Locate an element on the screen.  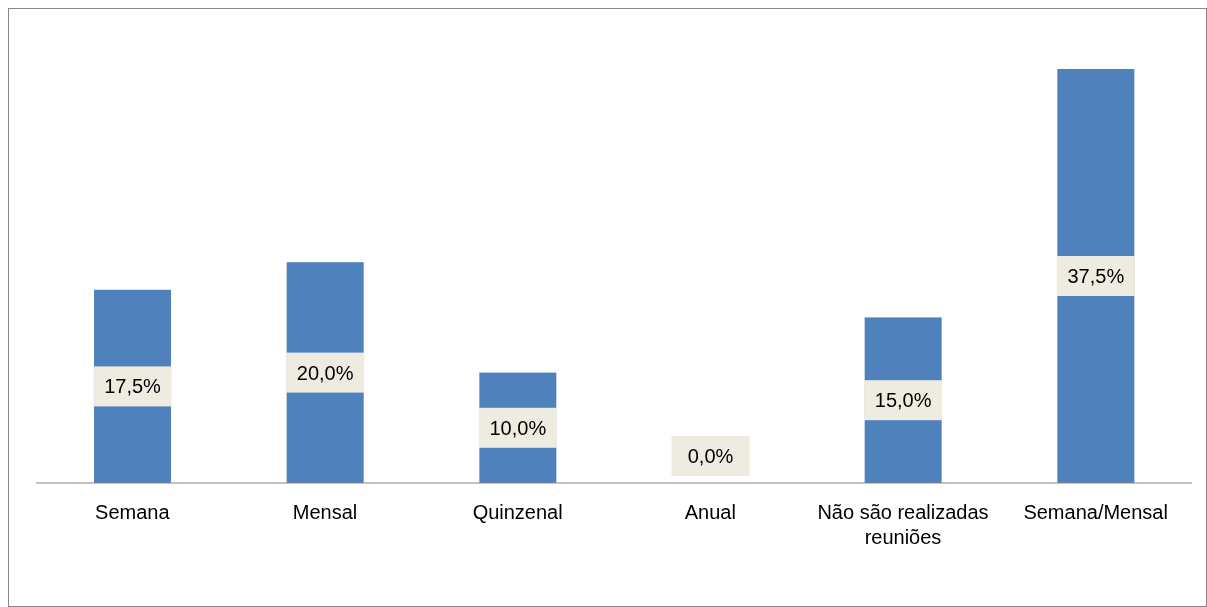
data-label: 0,0% is located at coordinates (710, 456).